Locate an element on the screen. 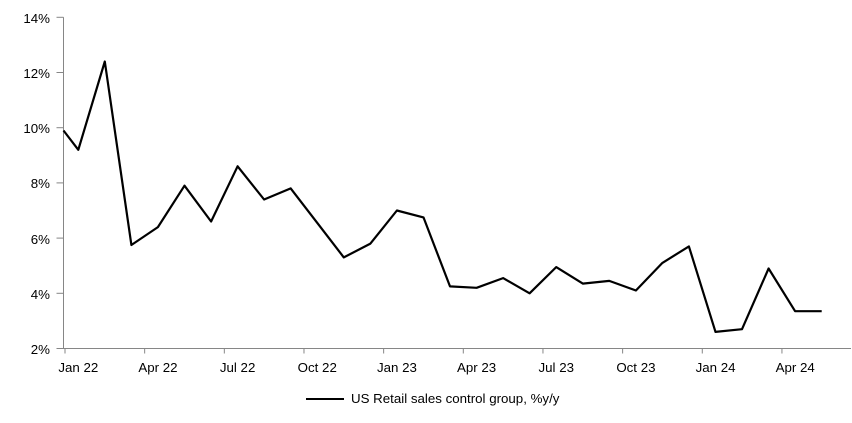 The width and height of the screenshot is (852, 423). y-tick-label: 6% is located at coordinates (40, 239).